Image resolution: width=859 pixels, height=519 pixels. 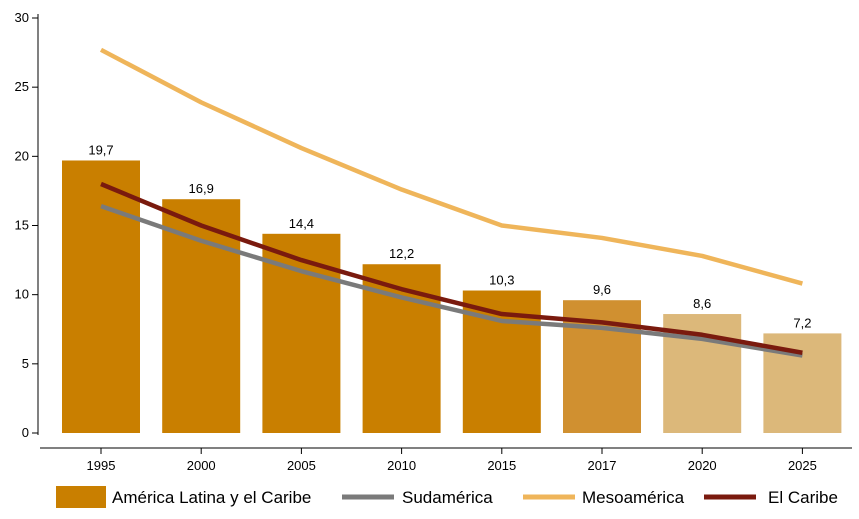 I want to click on bar-value-label: 7,2, so click(x=802, y=322).